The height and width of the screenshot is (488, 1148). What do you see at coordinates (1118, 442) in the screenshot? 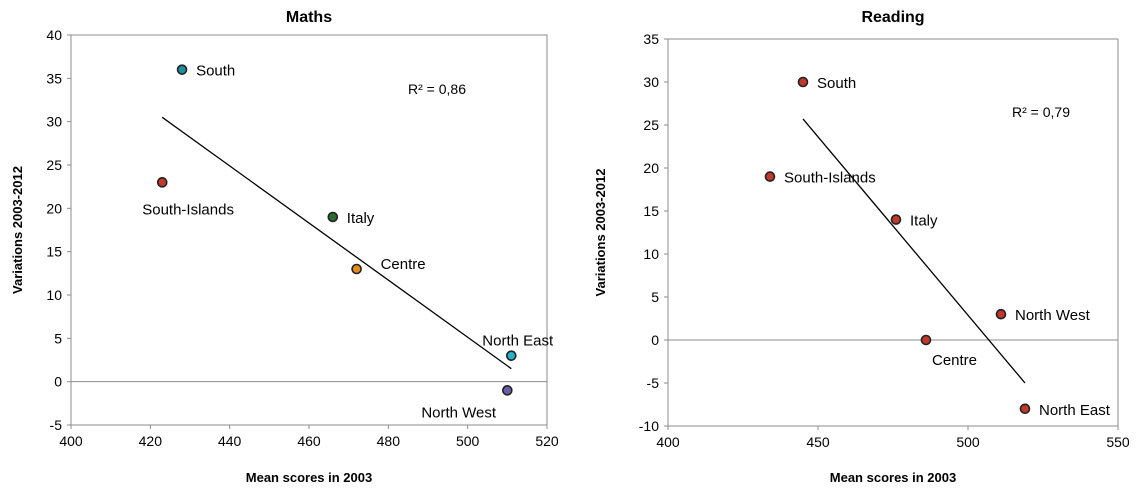
I see `x-tick-label: 550` at bounding box center [1118, 442].